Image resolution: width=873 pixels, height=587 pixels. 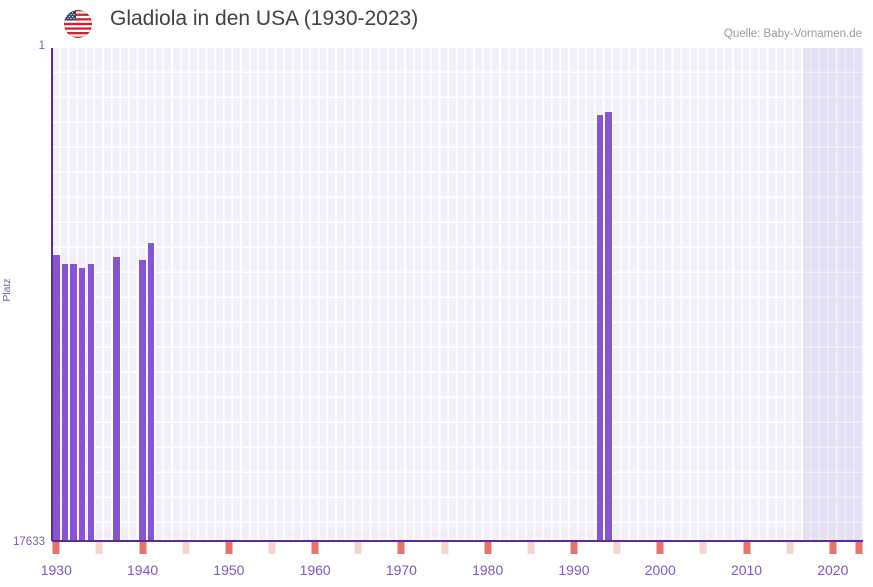 I want to click on x-tick-label-1970: 1970, so click(x=401, y=570).